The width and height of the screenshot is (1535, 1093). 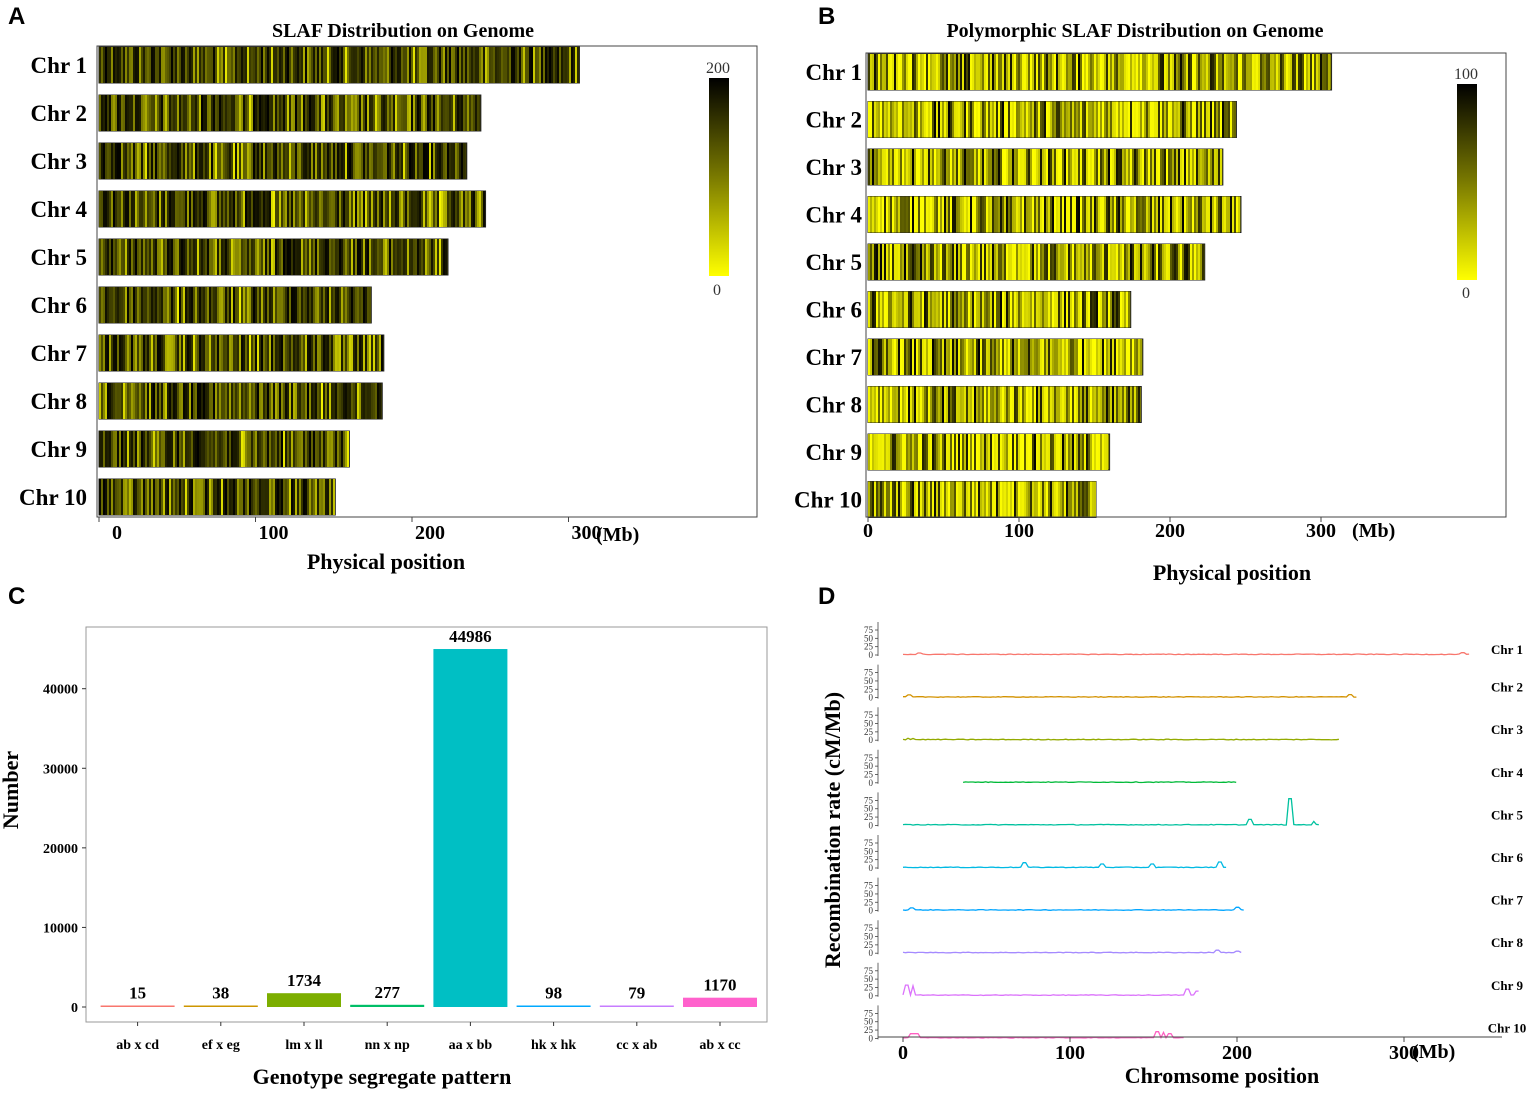 What do you see at coordinates (1507, 857) in the screenshot?
I see `panel-d-chr-label: Chr 6` at bounding box center [1507, 857].